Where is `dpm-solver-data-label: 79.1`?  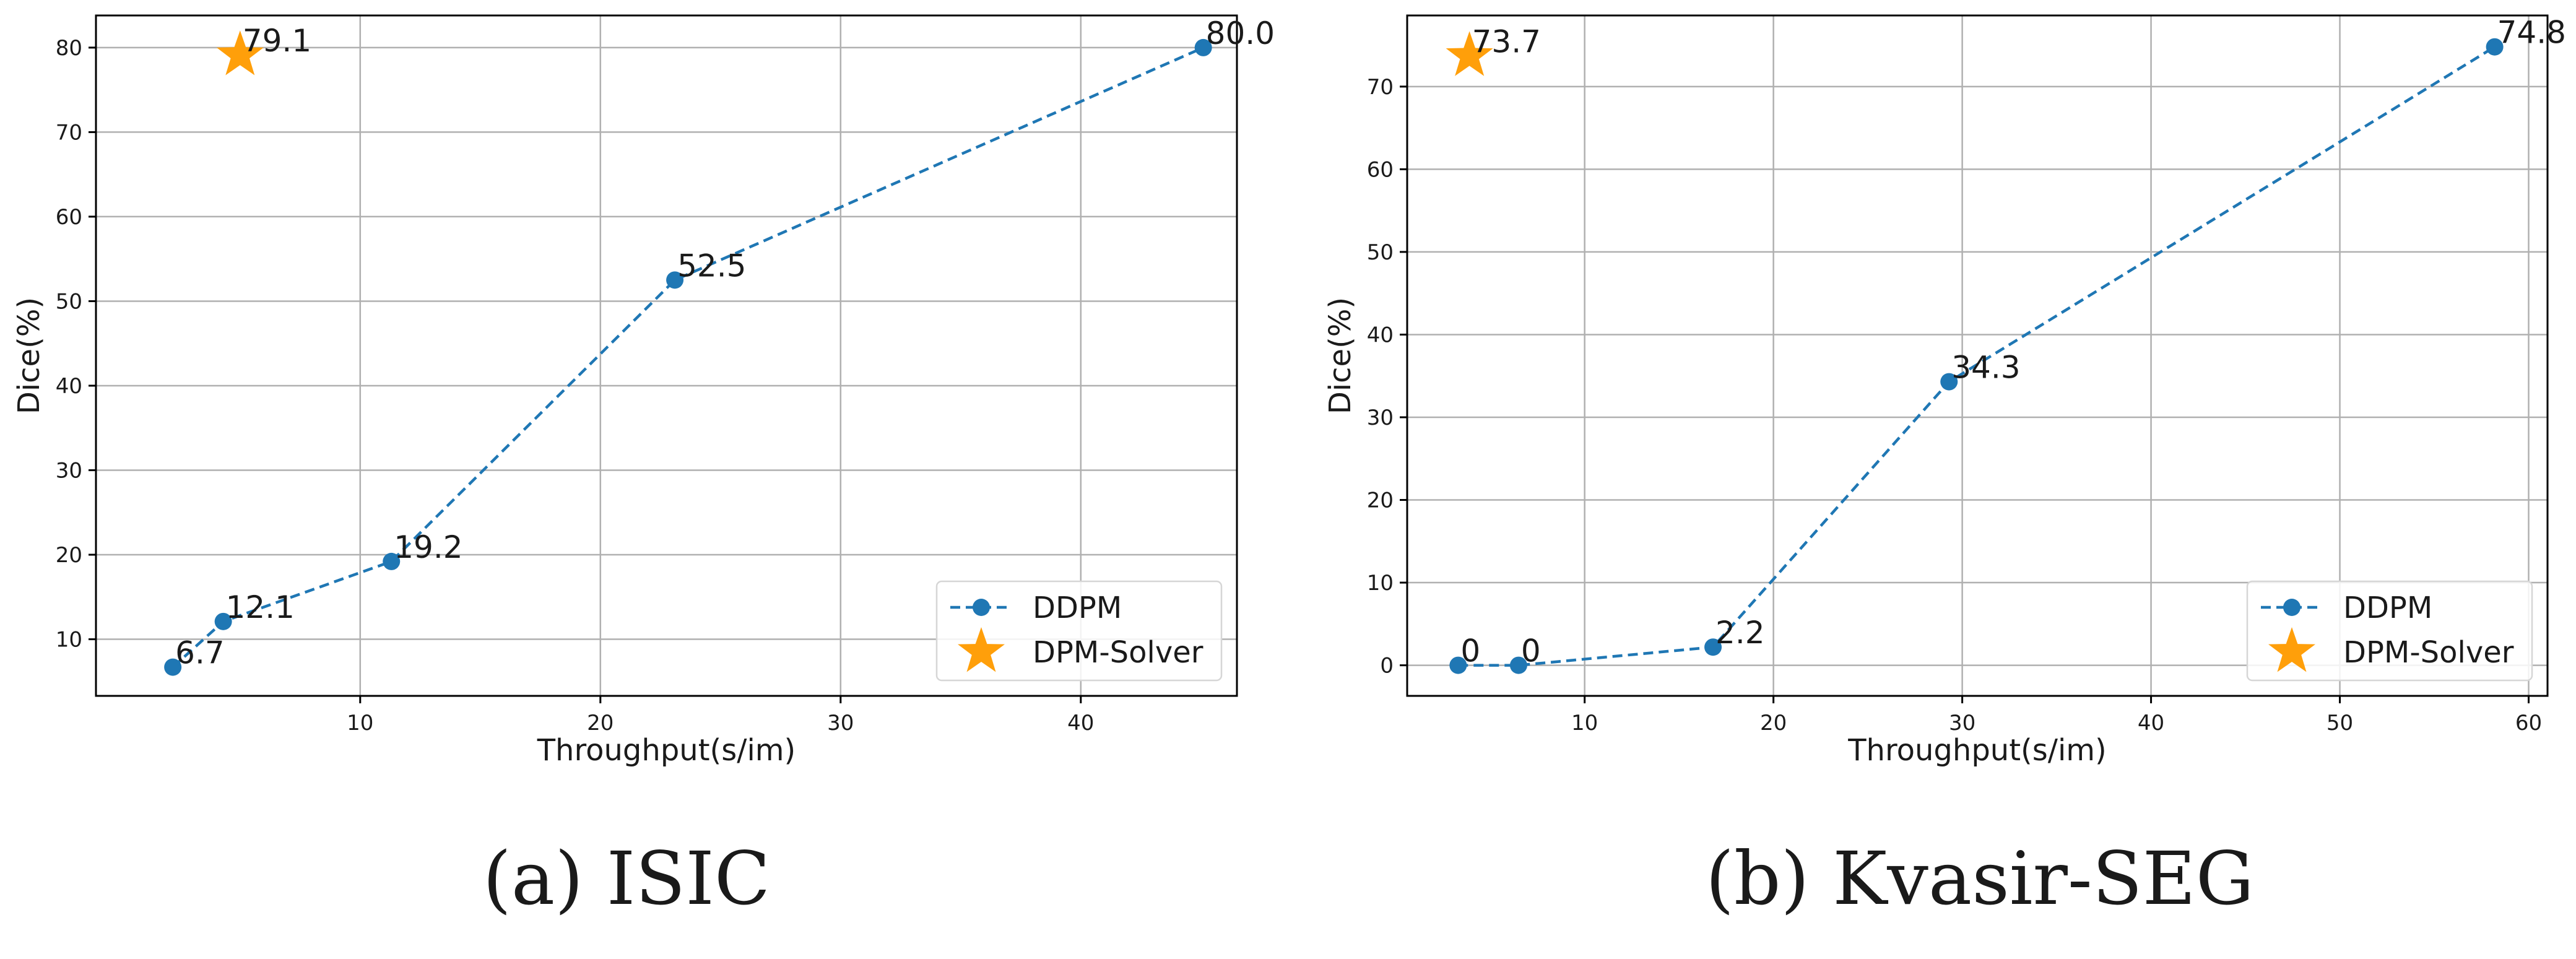
dpm-solver-data-label: 79.1 is located at coordinates (277, 41).